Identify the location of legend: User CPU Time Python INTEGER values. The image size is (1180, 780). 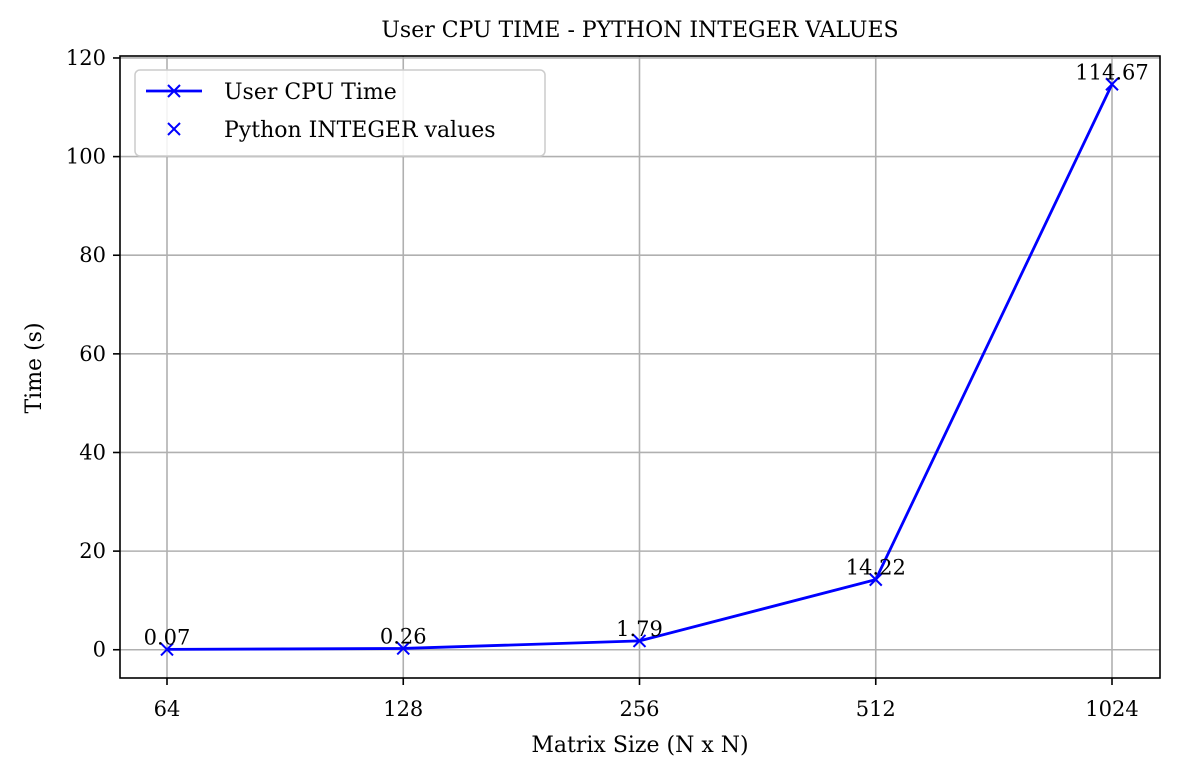
(340, 113).